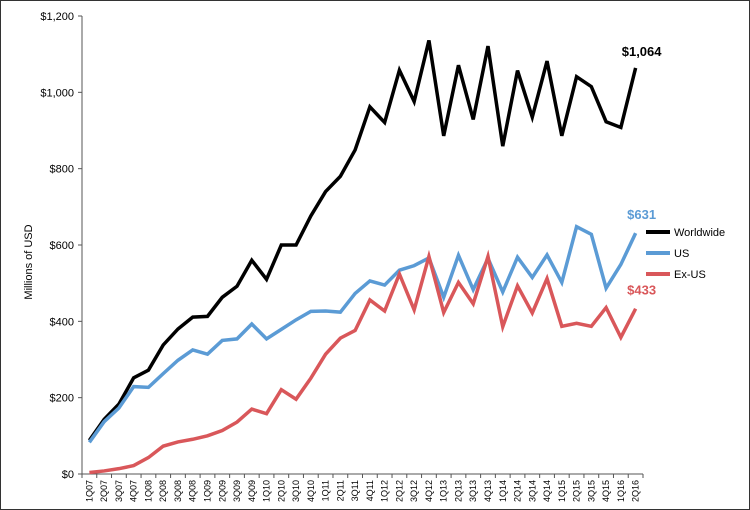  Describe the element at coordinates (370, 490) in the screenshot. I see `x-tick-label: 4Q11` at that location.